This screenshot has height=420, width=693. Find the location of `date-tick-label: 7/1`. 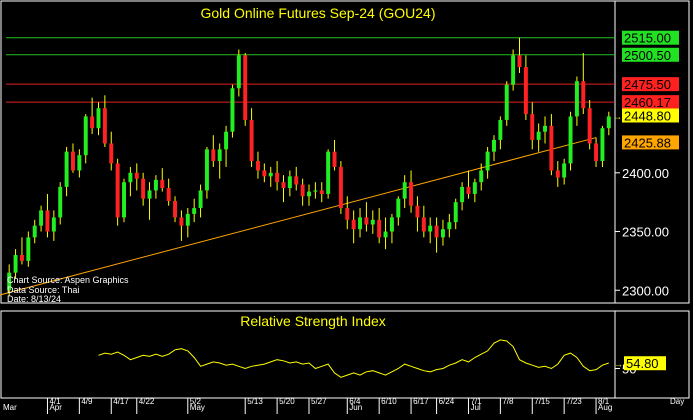

date-tick-label: 7/1 is located at coordinates (476, 401).